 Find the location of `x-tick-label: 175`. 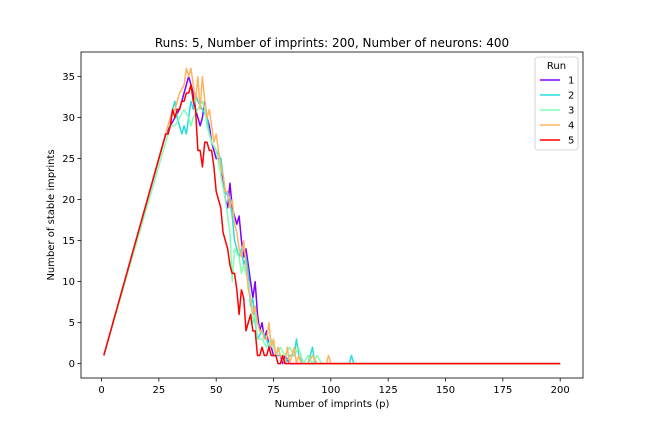

x-tick-label: 175 is located at coordinates (502, 390).